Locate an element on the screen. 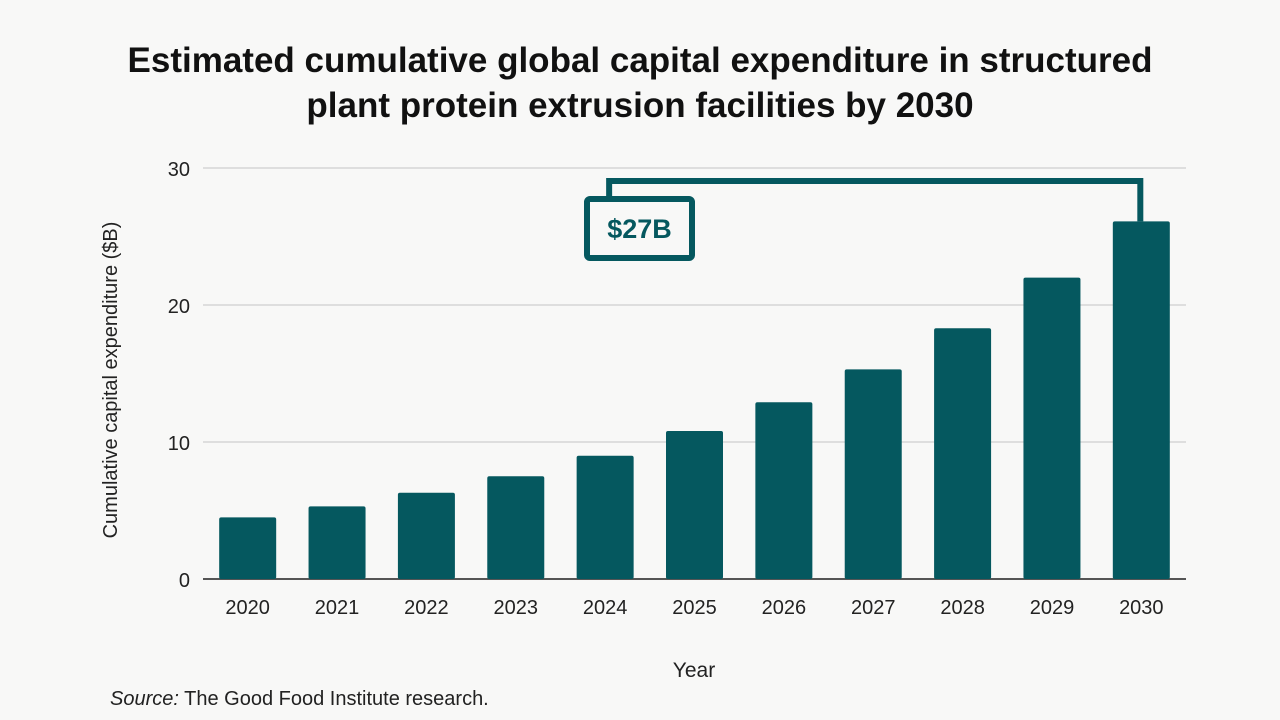 This screenshot has width=1280, height=720. x-tick-label: 2030 is located at coordinates (1141, 608).